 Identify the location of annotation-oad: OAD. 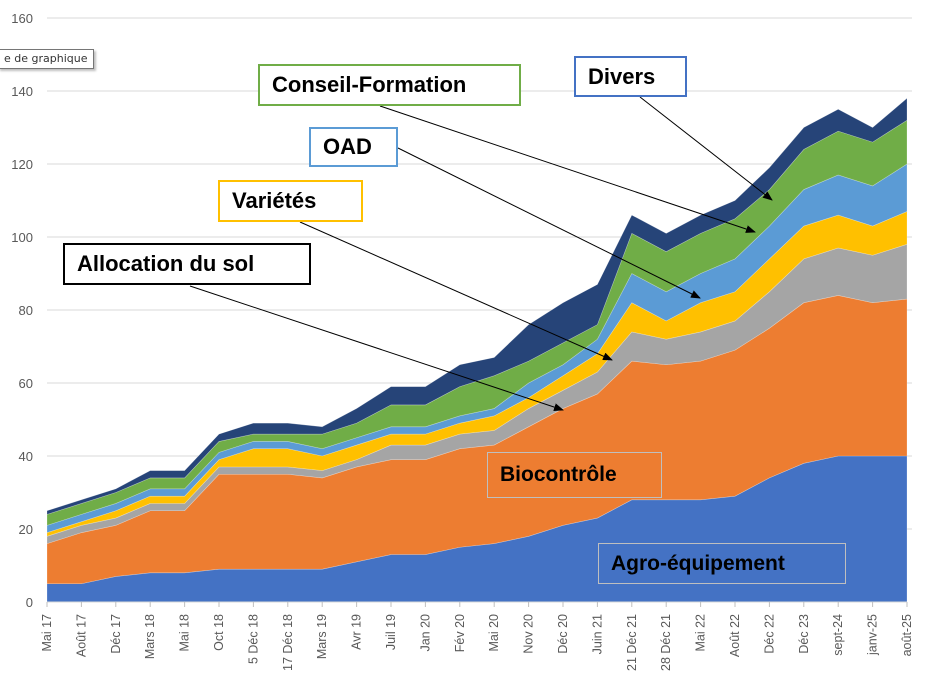
(353, 147).